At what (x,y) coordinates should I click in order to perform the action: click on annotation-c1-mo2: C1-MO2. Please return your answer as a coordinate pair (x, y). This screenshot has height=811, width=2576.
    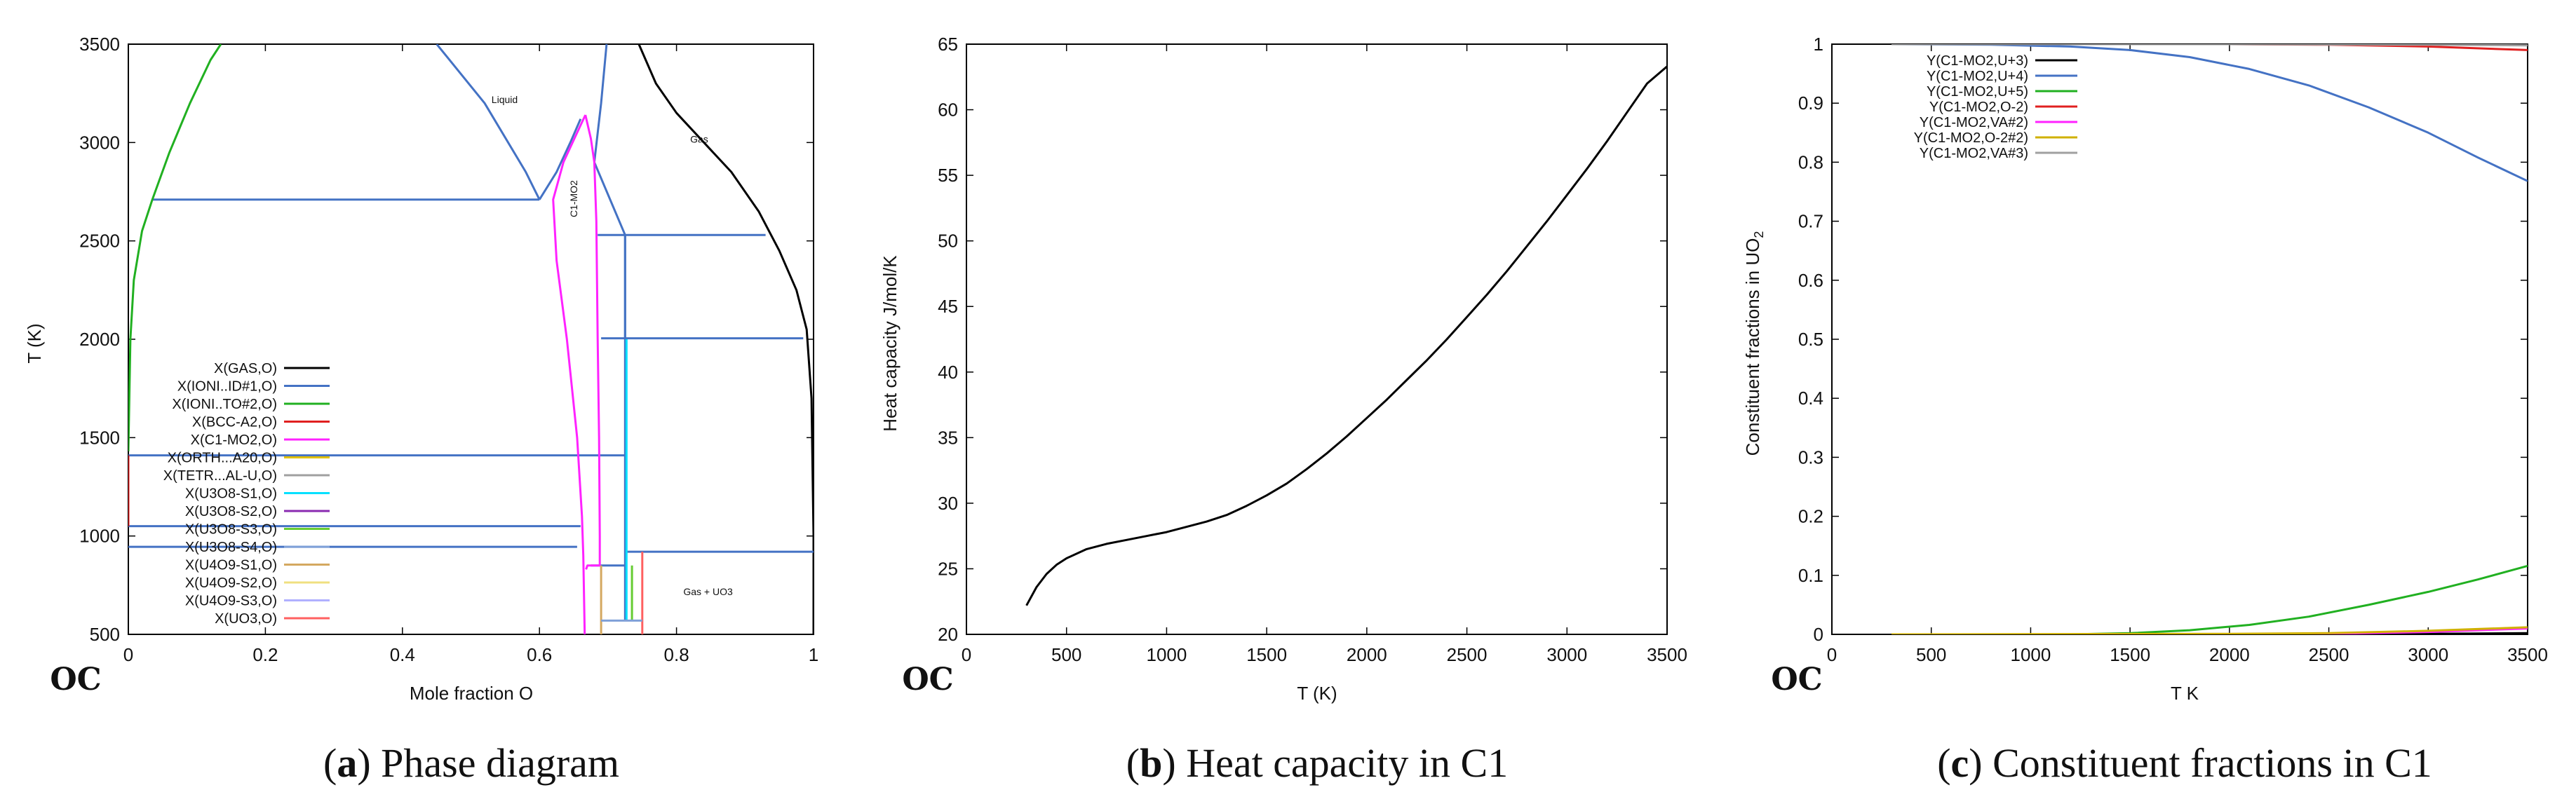
    Looking at the image, I should click on (573, 199).